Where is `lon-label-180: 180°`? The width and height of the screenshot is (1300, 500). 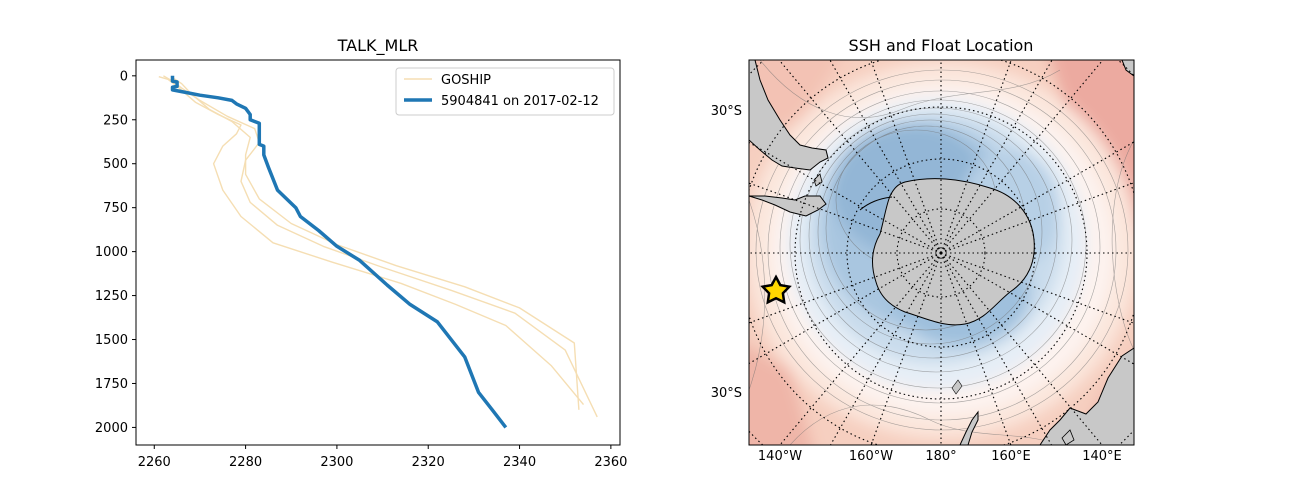 lon-label-180: 180° is located at coordinates (940, 456).